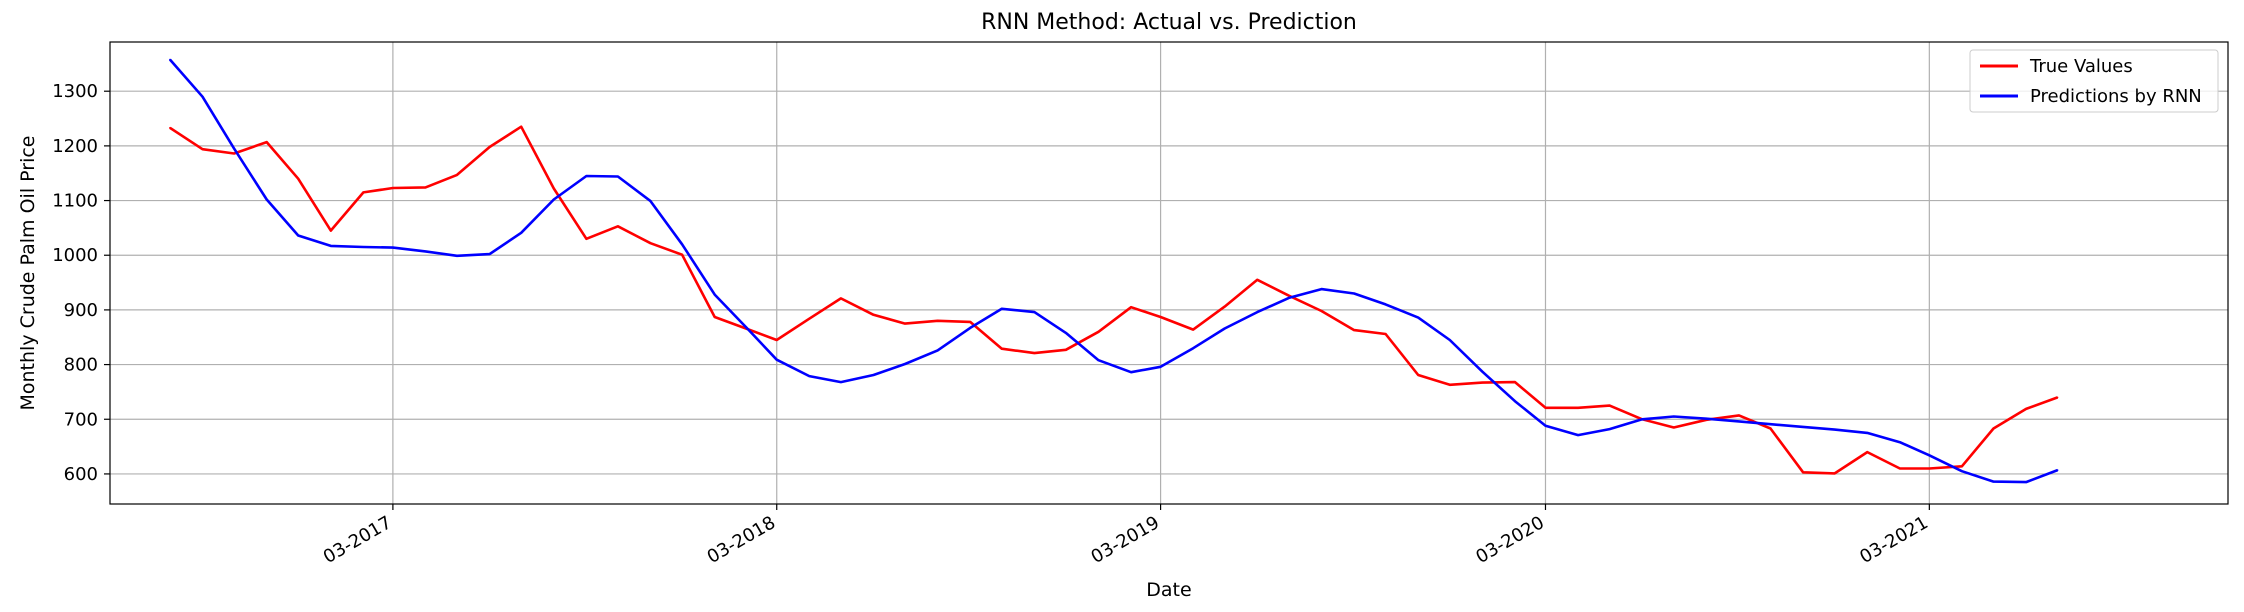  What do you see at coordinates (2094, 81) in the screenshot?
I see `legend: True Values Predictions by RNN` at bounding box center [2094, 81].